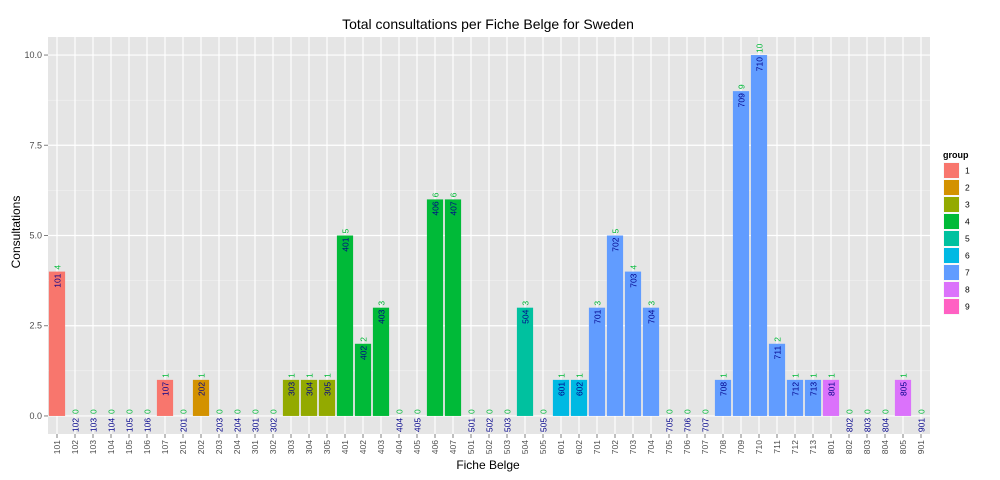  I want to click on bar-category-label: 104, so click(112, 425).